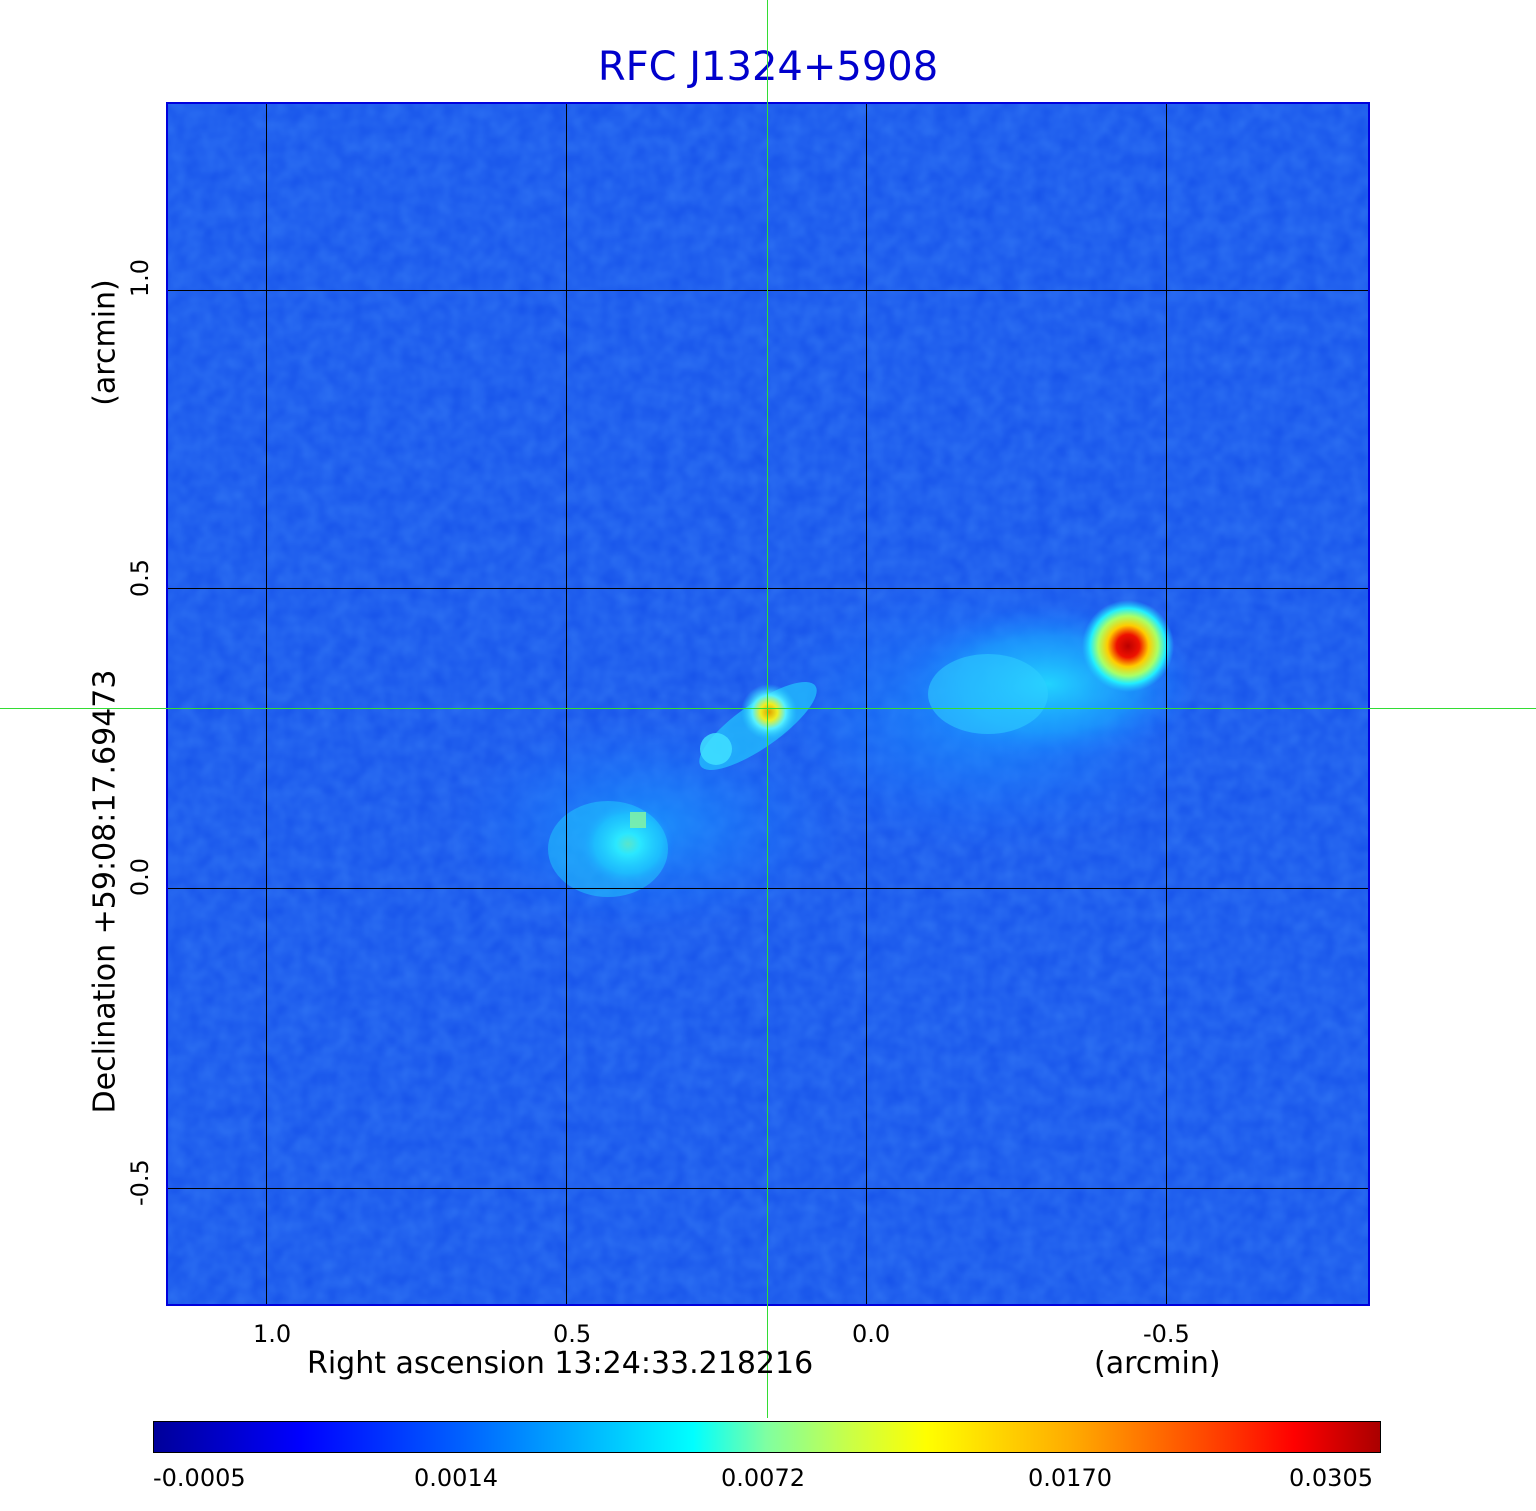 The width and height of the screenshot is (1536, 1511). Describe the element at coordinates (628, 844) in the screenshot. I see `left-lobe` at that location.